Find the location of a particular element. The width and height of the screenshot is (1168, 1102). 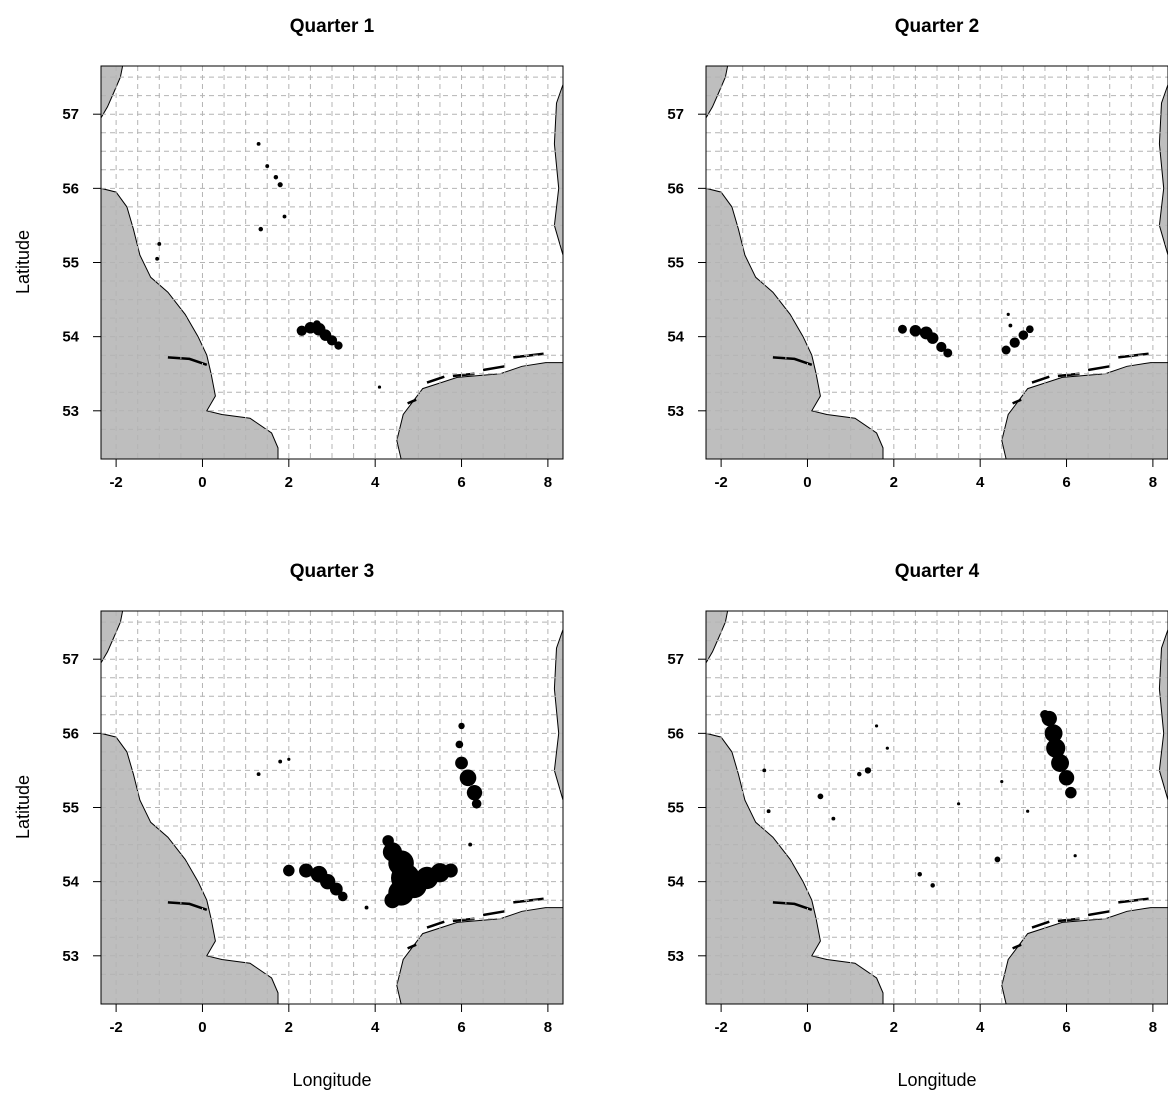

panel-title: Quarter 2 is located at coordinates (937, 26).